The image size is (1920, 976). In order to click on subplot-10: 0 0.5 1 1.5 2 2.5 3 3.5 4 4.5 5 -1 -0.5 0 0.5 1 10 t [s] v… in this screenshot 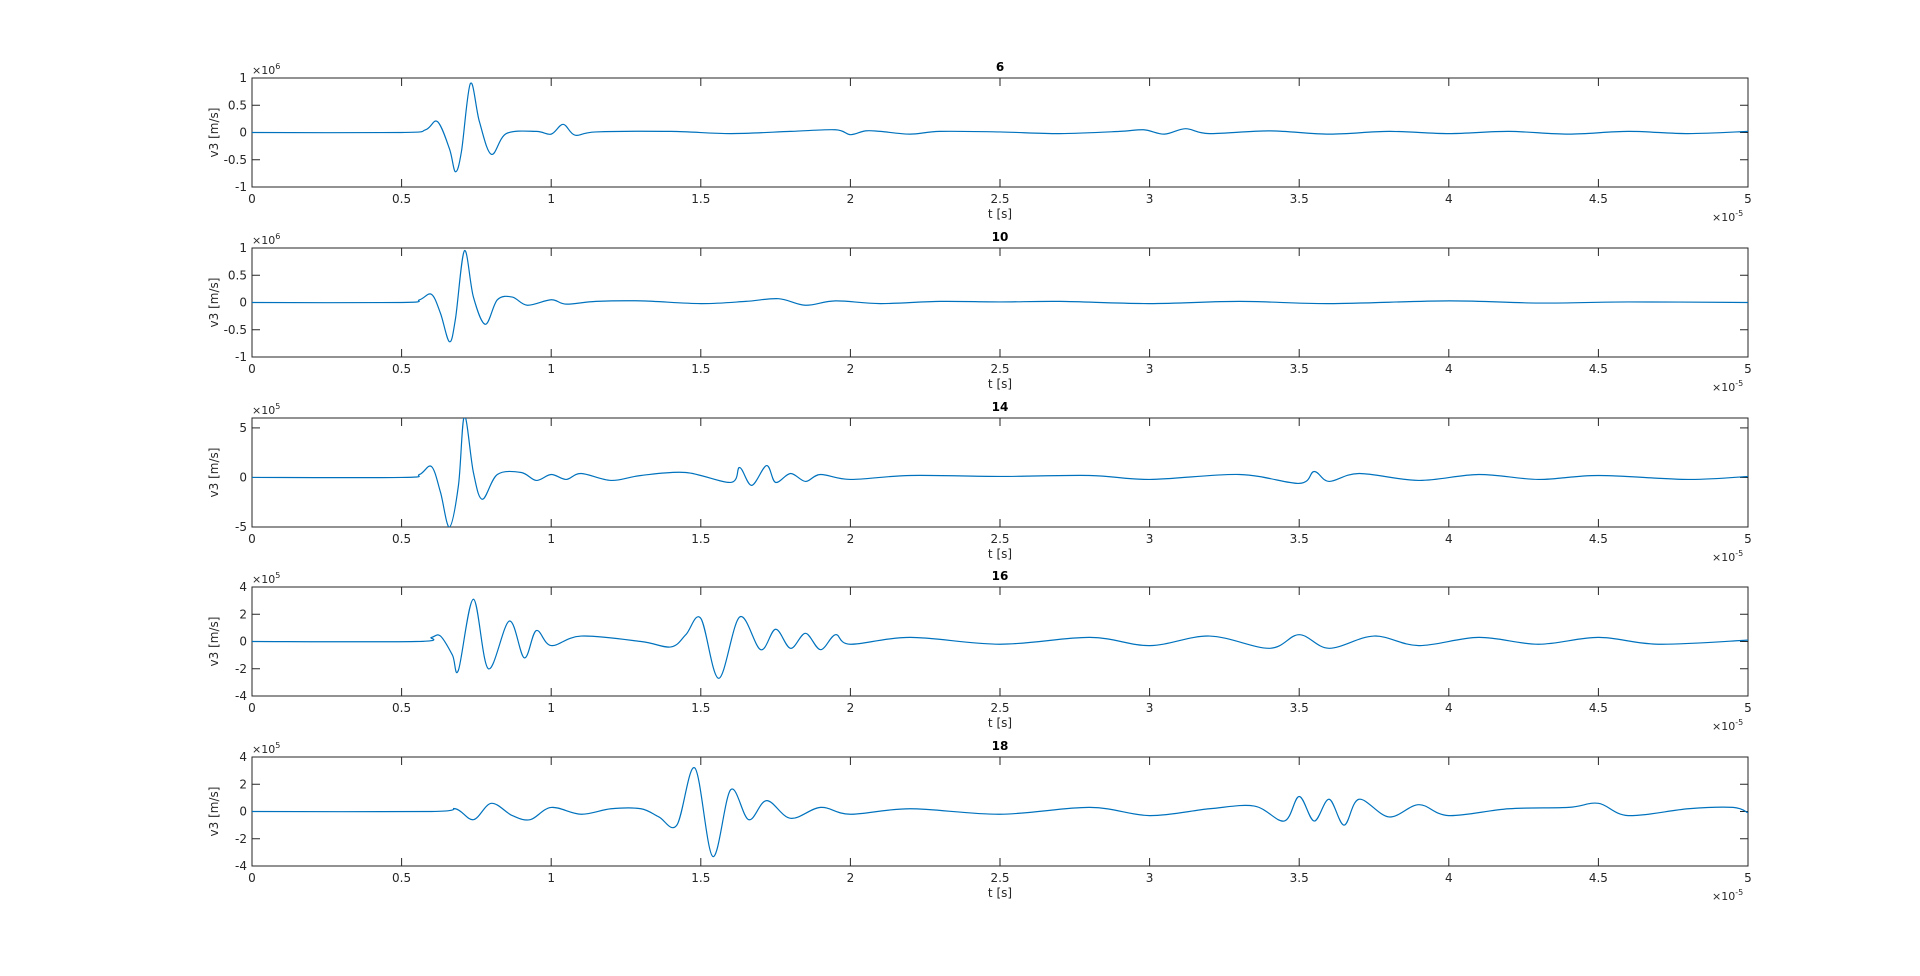, I will do `click(979, 312)`.